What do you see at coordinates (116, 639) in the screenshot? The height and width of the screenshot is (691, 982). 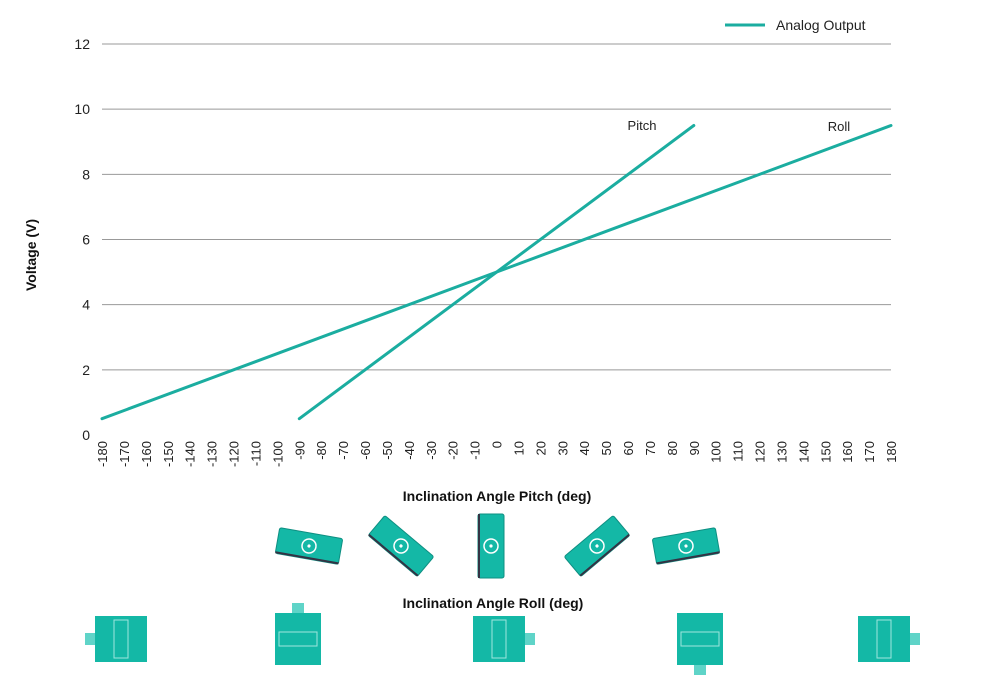 I see `sensor-roll-minus-180-icon` at bounding box center [116, 639].